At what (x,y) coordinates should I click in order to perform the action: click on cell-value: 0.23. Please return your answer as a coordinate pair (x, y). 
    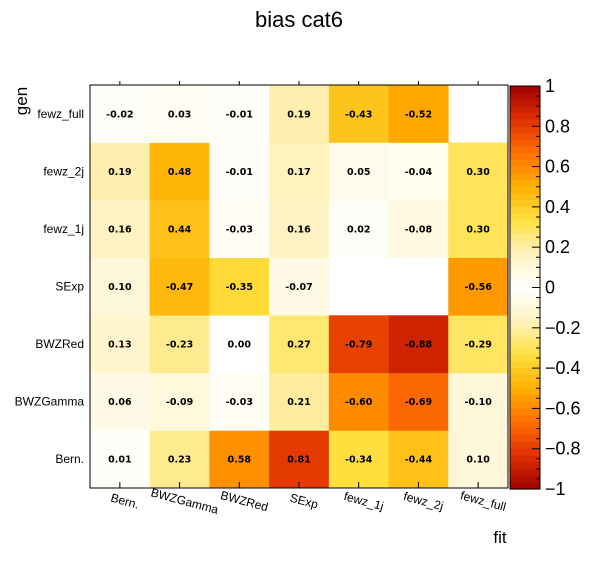
    Looking at the image, I should click on (179, 460).